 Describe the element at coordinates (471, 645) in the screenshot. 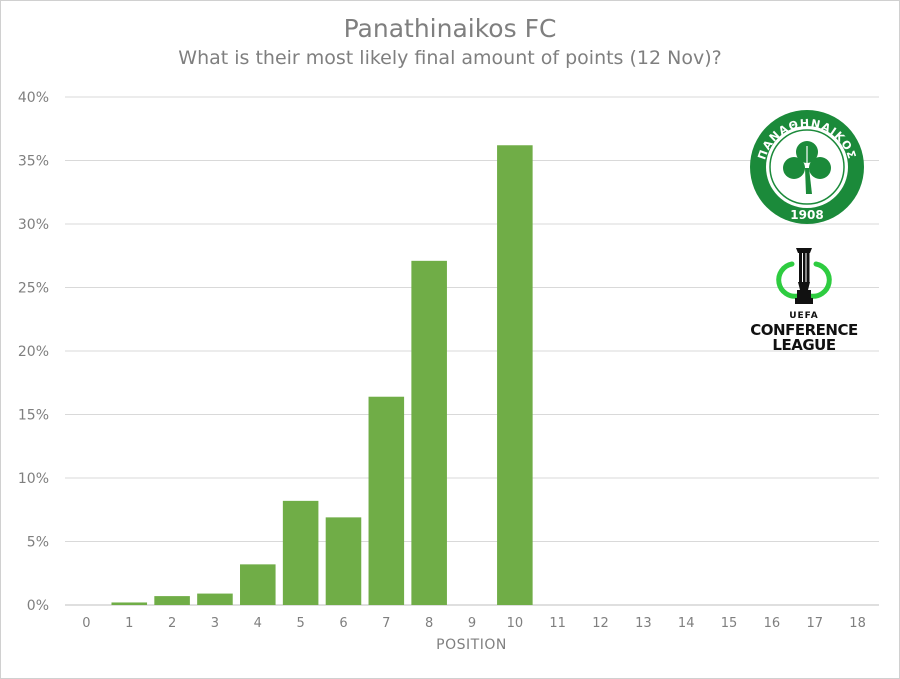

I see `x-axis-label: POSITION` at that location.